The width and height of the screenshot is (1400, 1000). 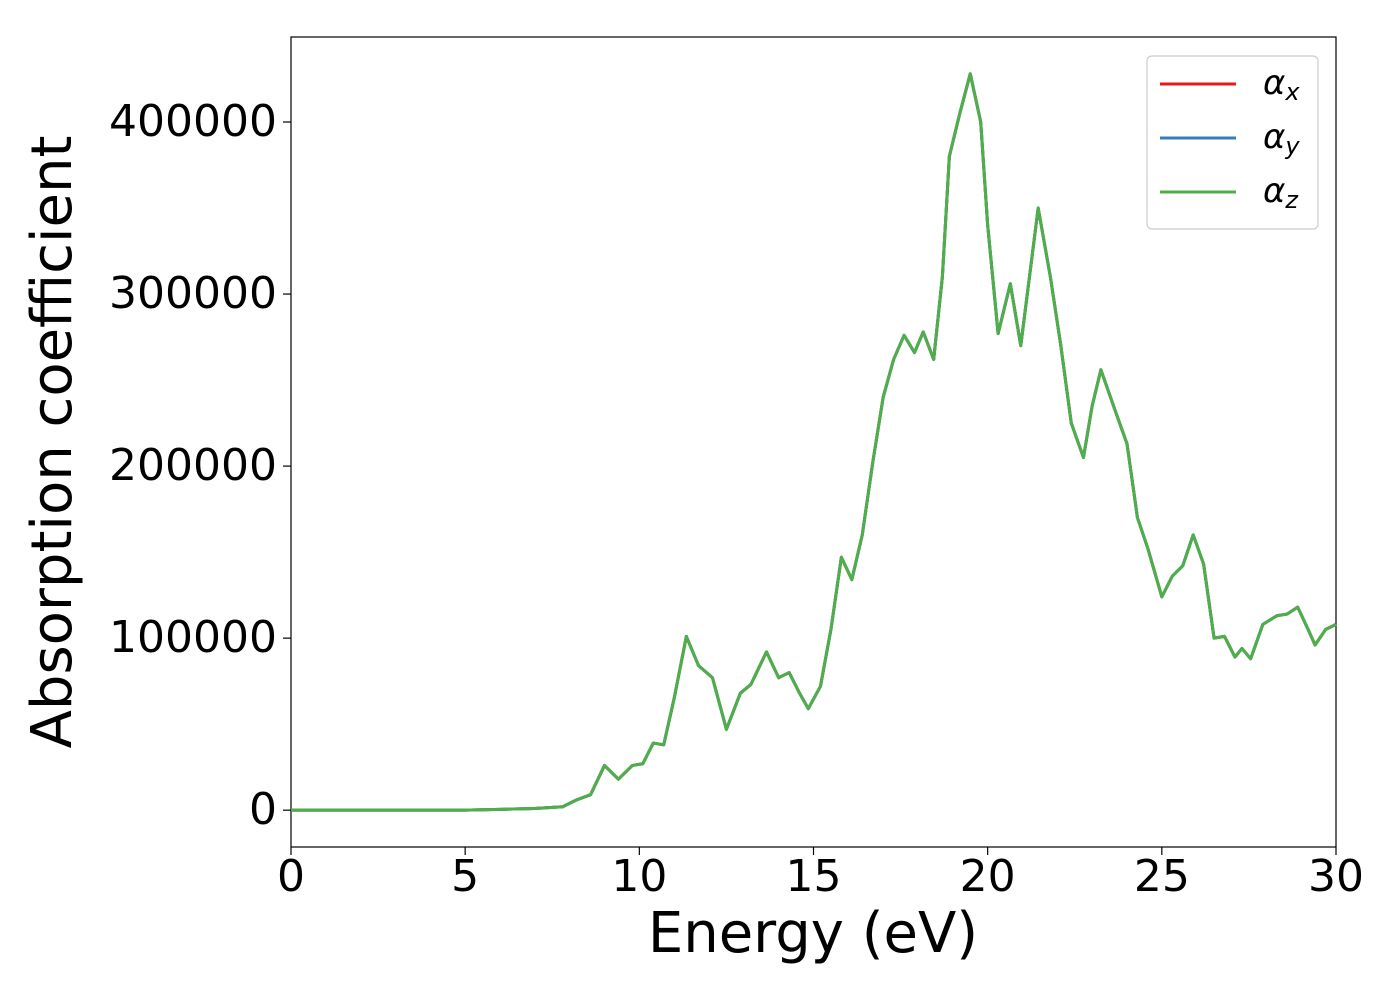 What do you see at coordinates (1162, 876) in the screenshot?
I see `x-tick-label: 25` at bounding box center [1162, 876].